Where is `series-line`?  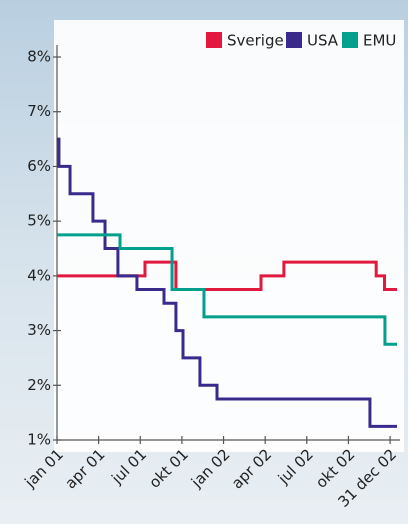 series-line is located at coordinates (227, 276).